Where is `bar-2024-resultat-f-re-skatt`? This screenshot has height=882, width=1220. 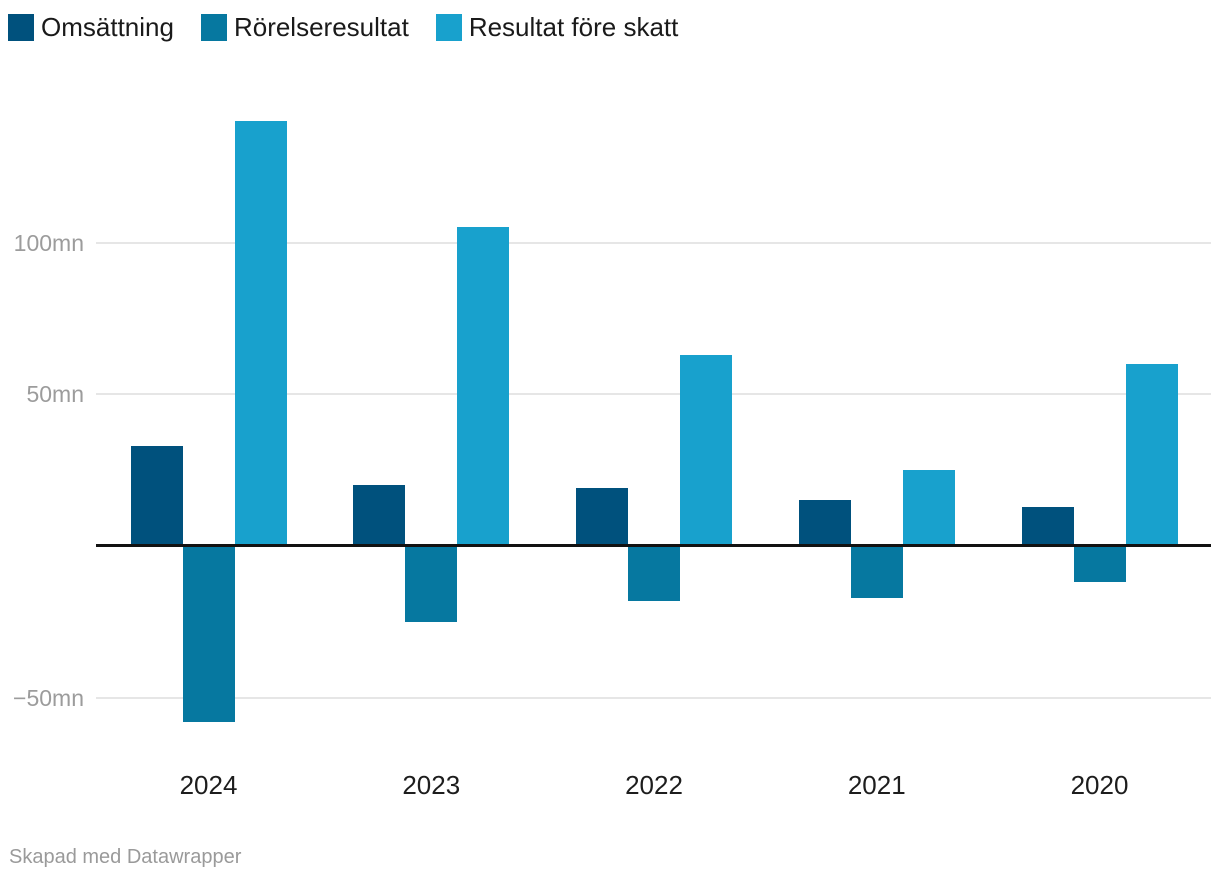 bar-2024-resultat-f-re-skatt is located at coordinates (260, 333).